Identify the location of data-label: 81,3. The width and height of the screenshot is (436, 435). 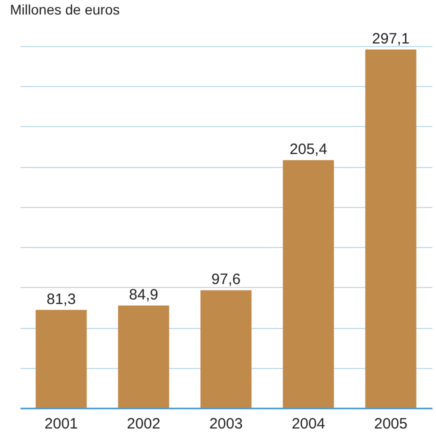
(61, 299).